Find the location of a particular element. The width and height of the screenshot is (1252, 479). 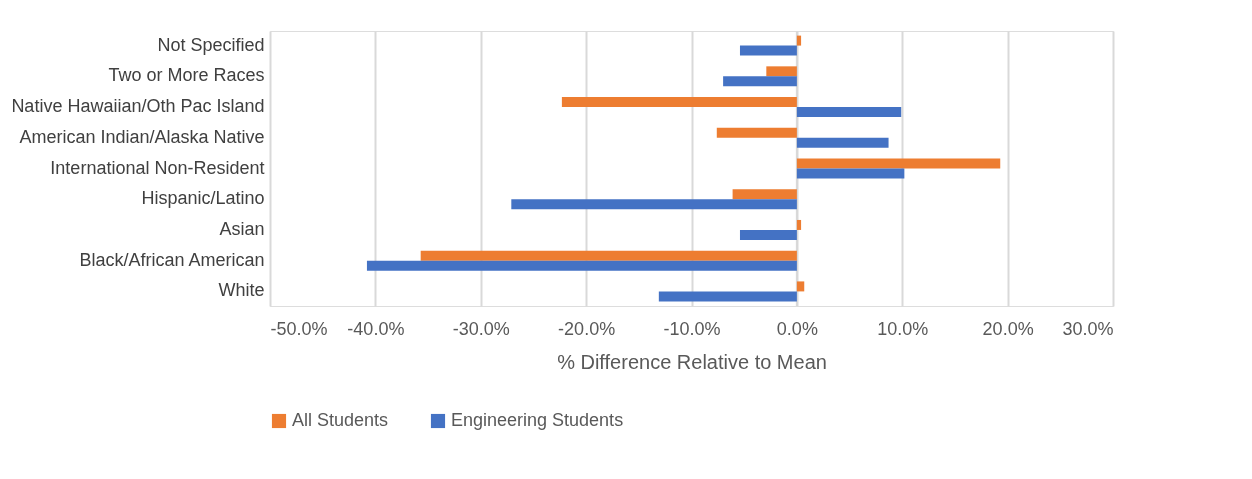

y-tick-label: Two or More Races is located at coordinates (186, 75).